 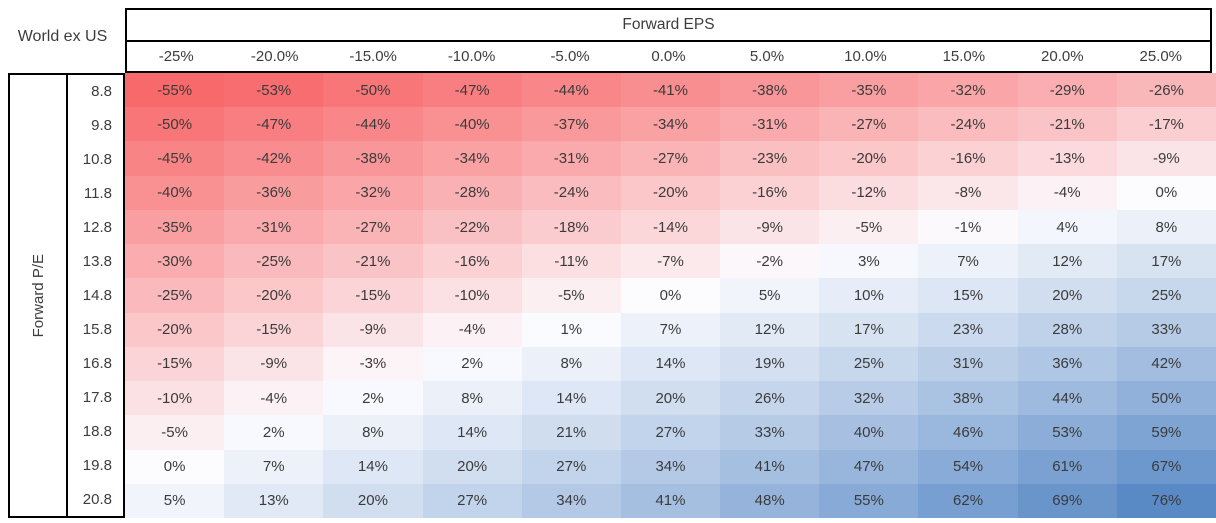 I want to click on column-group-title: Forward EPS, so click(x=668, y=26).